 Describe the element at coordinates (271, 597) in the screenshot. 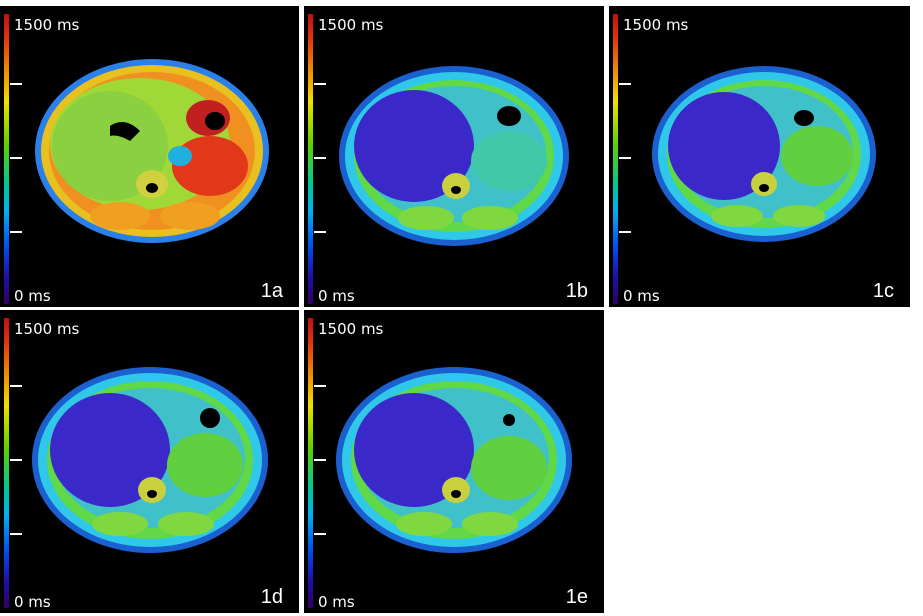

I see `panel-label: 1d` at that location.